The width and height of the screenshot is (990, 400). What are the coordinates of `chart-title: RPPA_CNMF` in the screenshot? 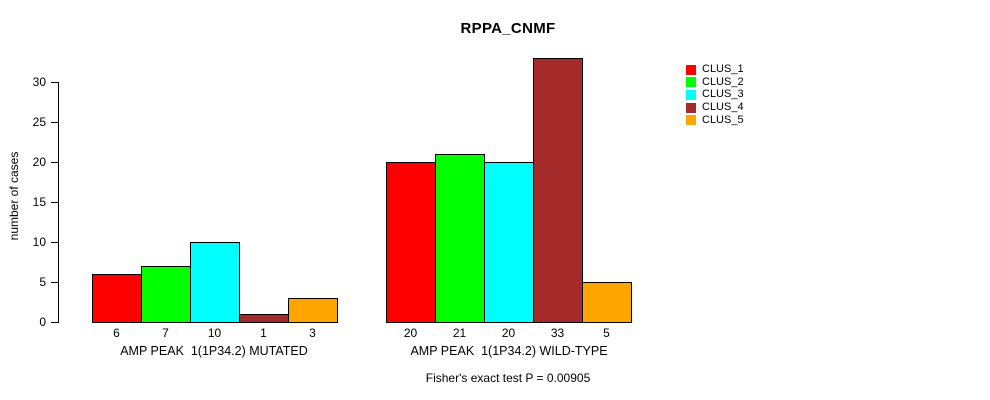 It's located at (508, 28).